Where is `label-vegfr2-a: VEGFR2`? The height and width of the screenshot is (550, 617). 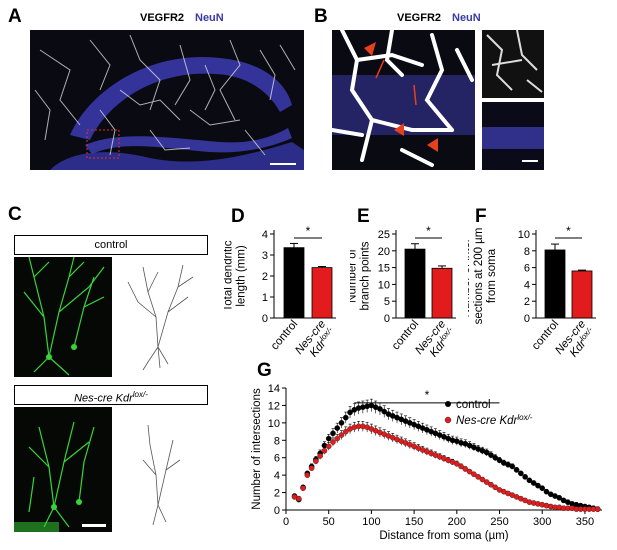 label-vegfr2-a: VEGFR2 is located at coordinates (162, 18).